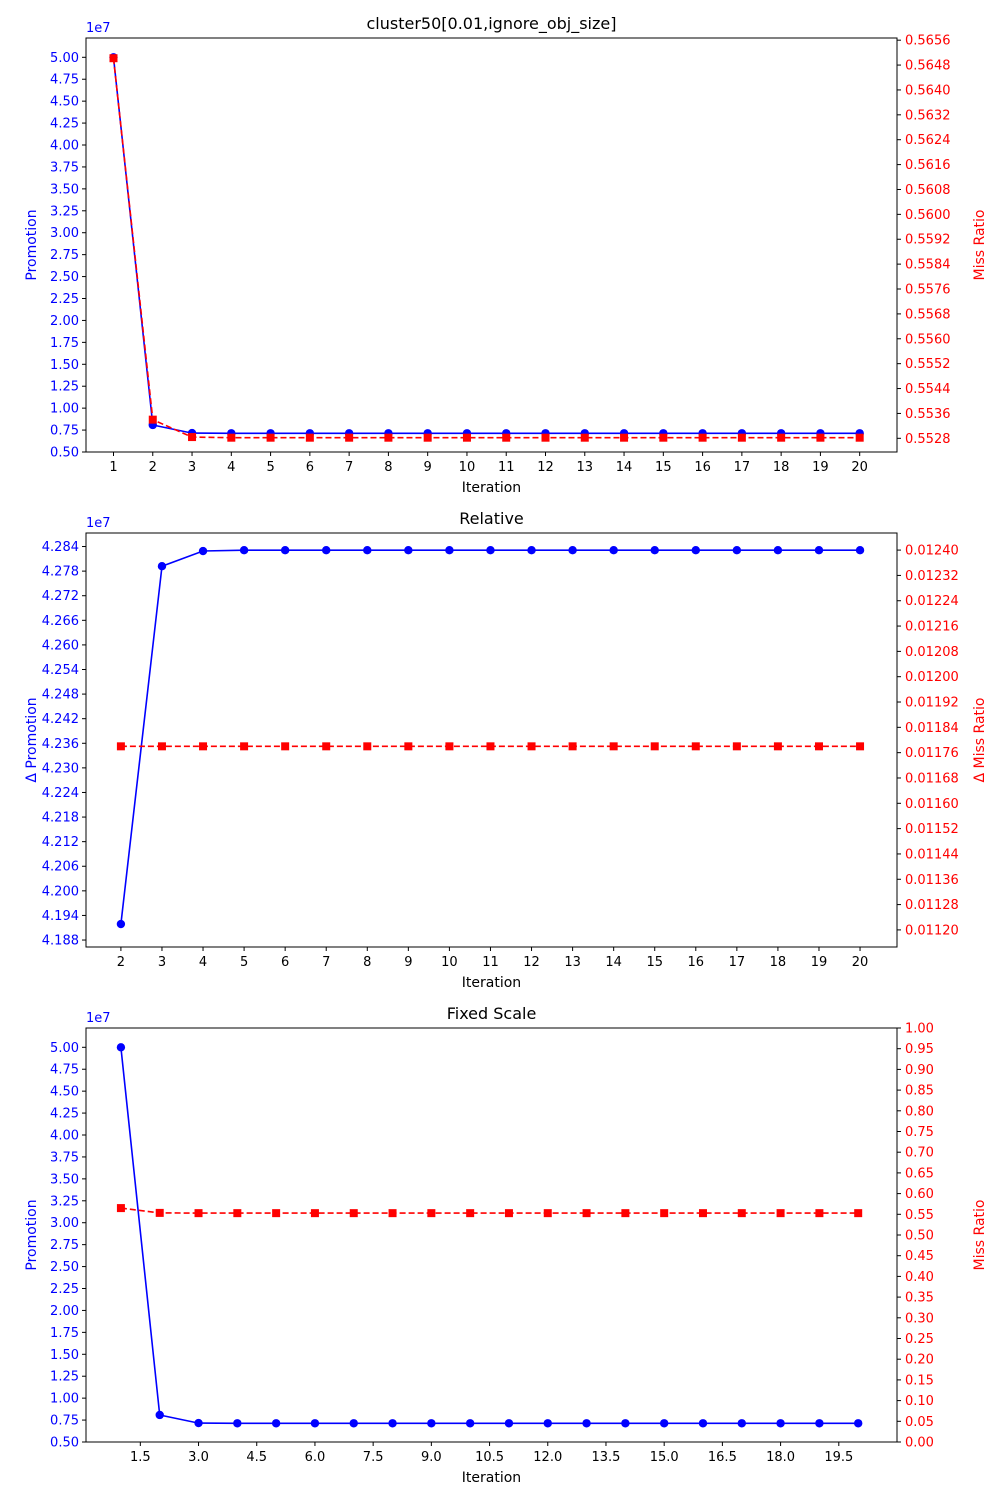 Image resolution: width=1000 pixels, height=1500 pixels. What do you see at coordinates (545, 467) in the screenshot?
I see `x-tick-label: 12` at bounding box center [545, 467].